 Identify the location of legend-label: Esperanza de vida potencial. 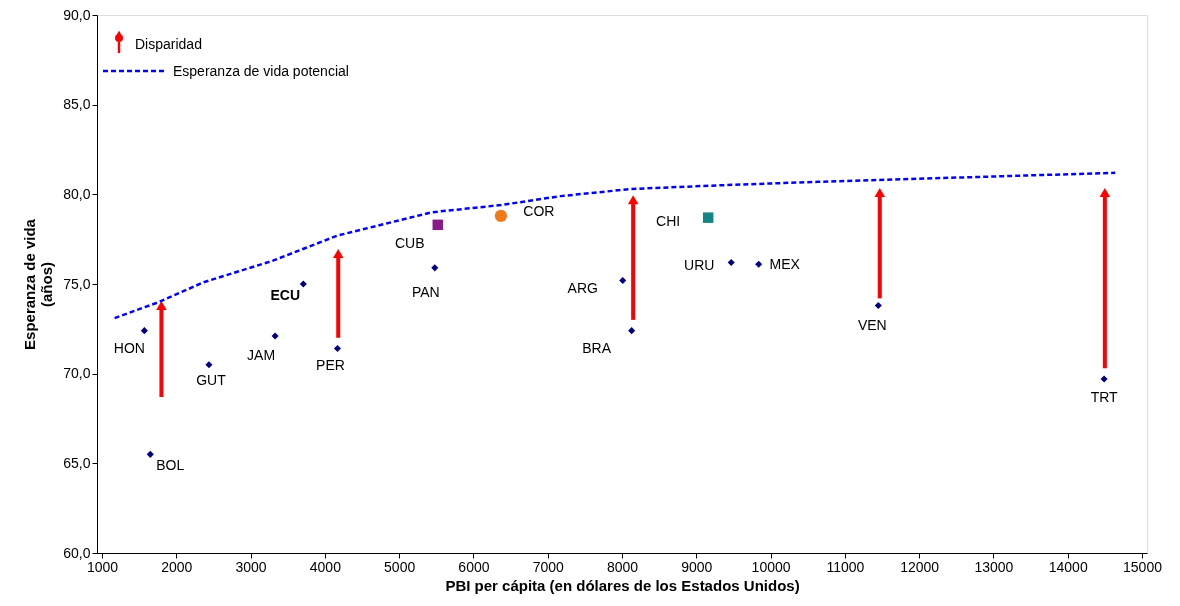
(261, 71).